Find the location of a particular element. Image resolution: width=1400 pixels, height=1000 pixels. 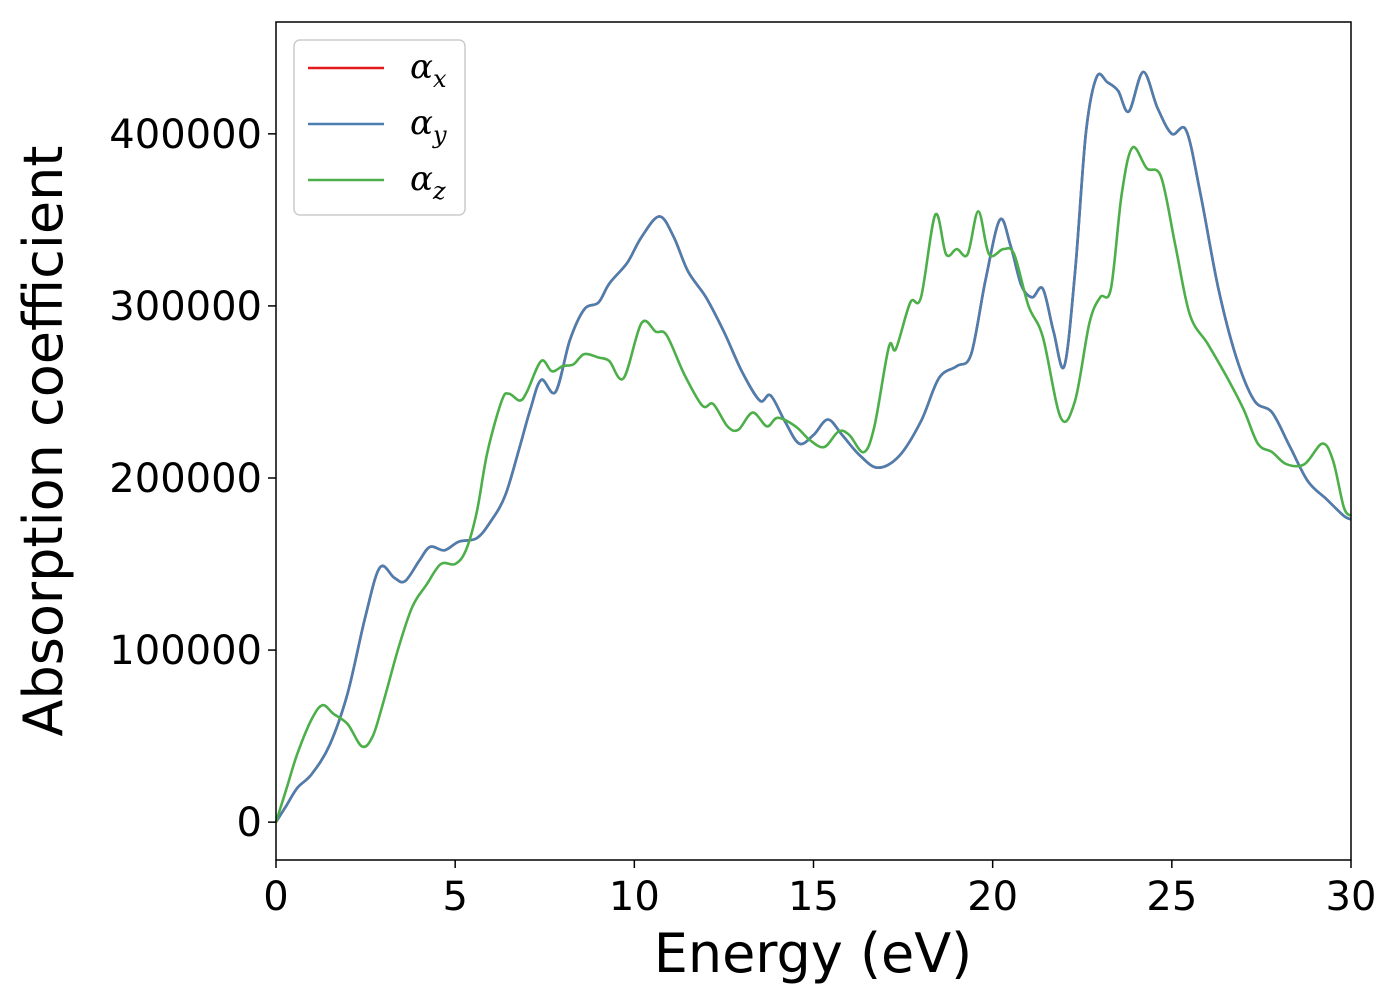

legend: αx αy αz is located at coordinates (379, 127).